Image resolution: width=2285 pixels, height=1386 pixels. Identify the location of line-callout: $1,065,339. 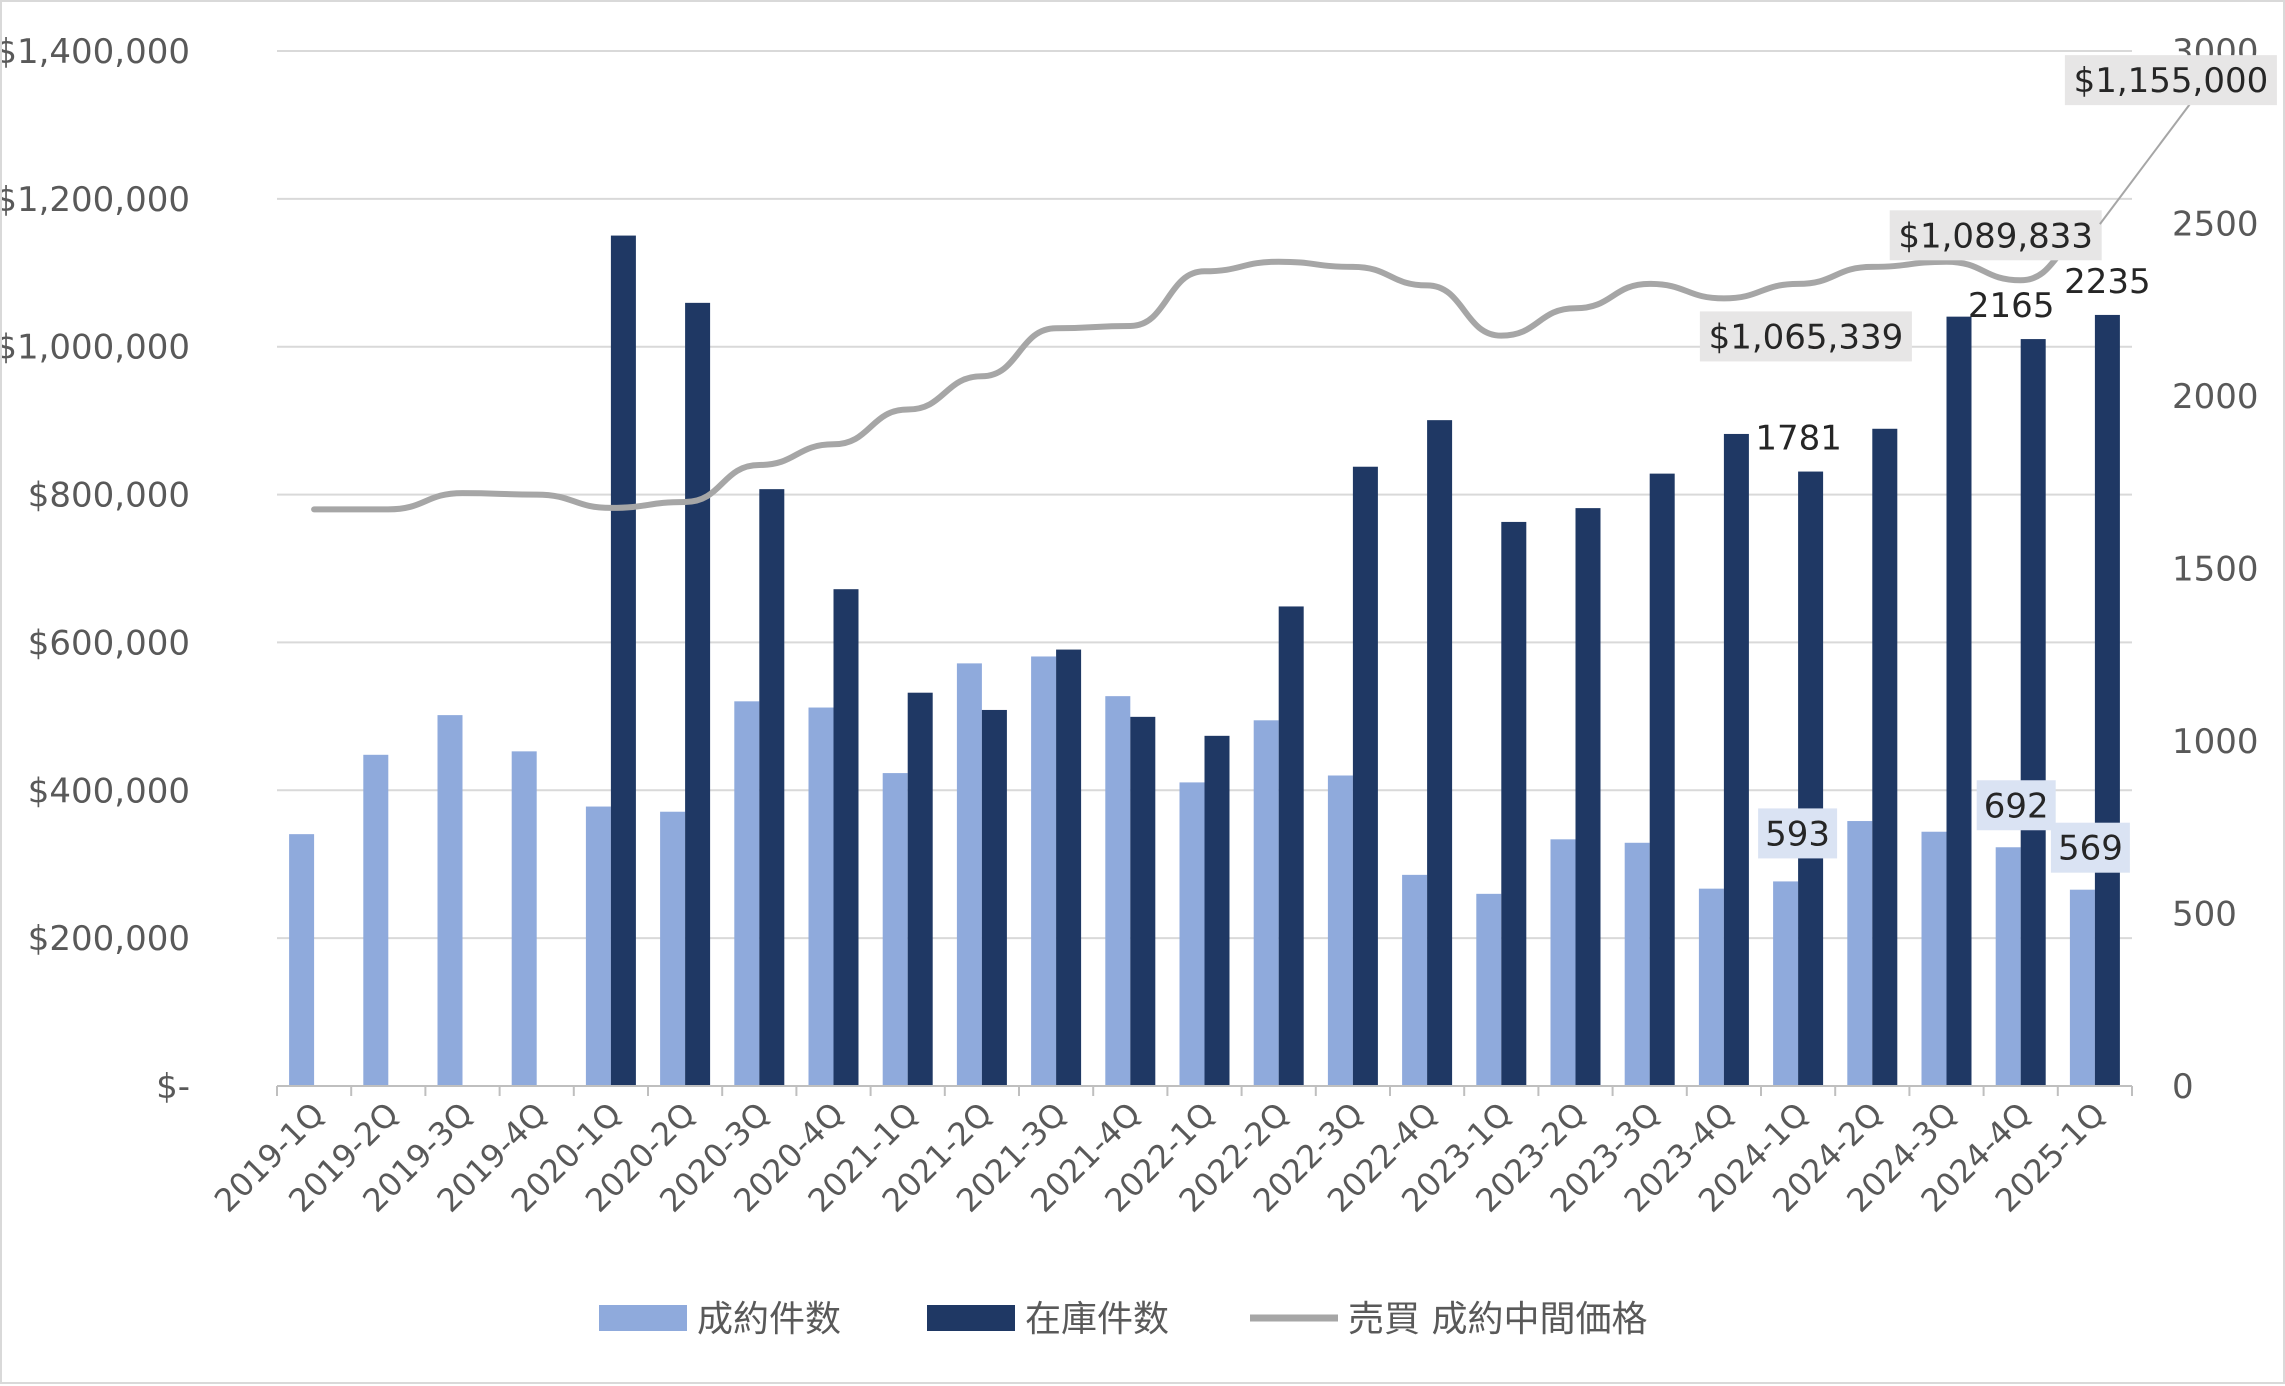
(1805, 336).